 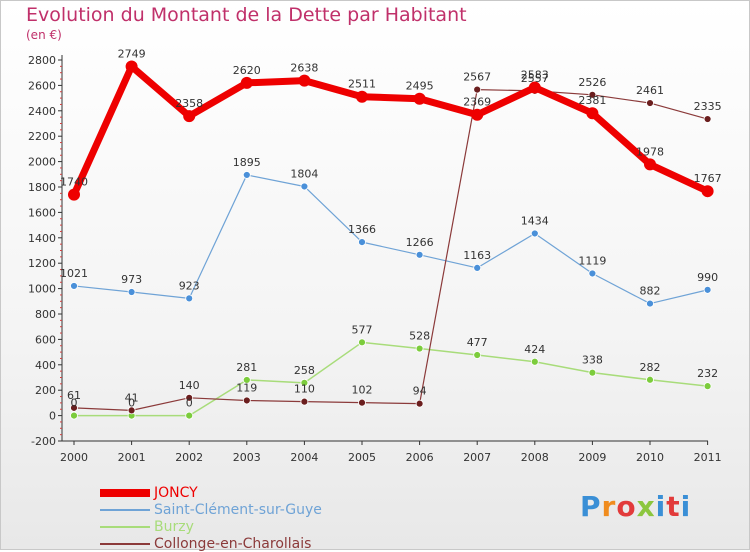 What do you see at coordinates (132, 53) in the screenshot?
I see `data-label: 2749` at bounding box center [132, 53].